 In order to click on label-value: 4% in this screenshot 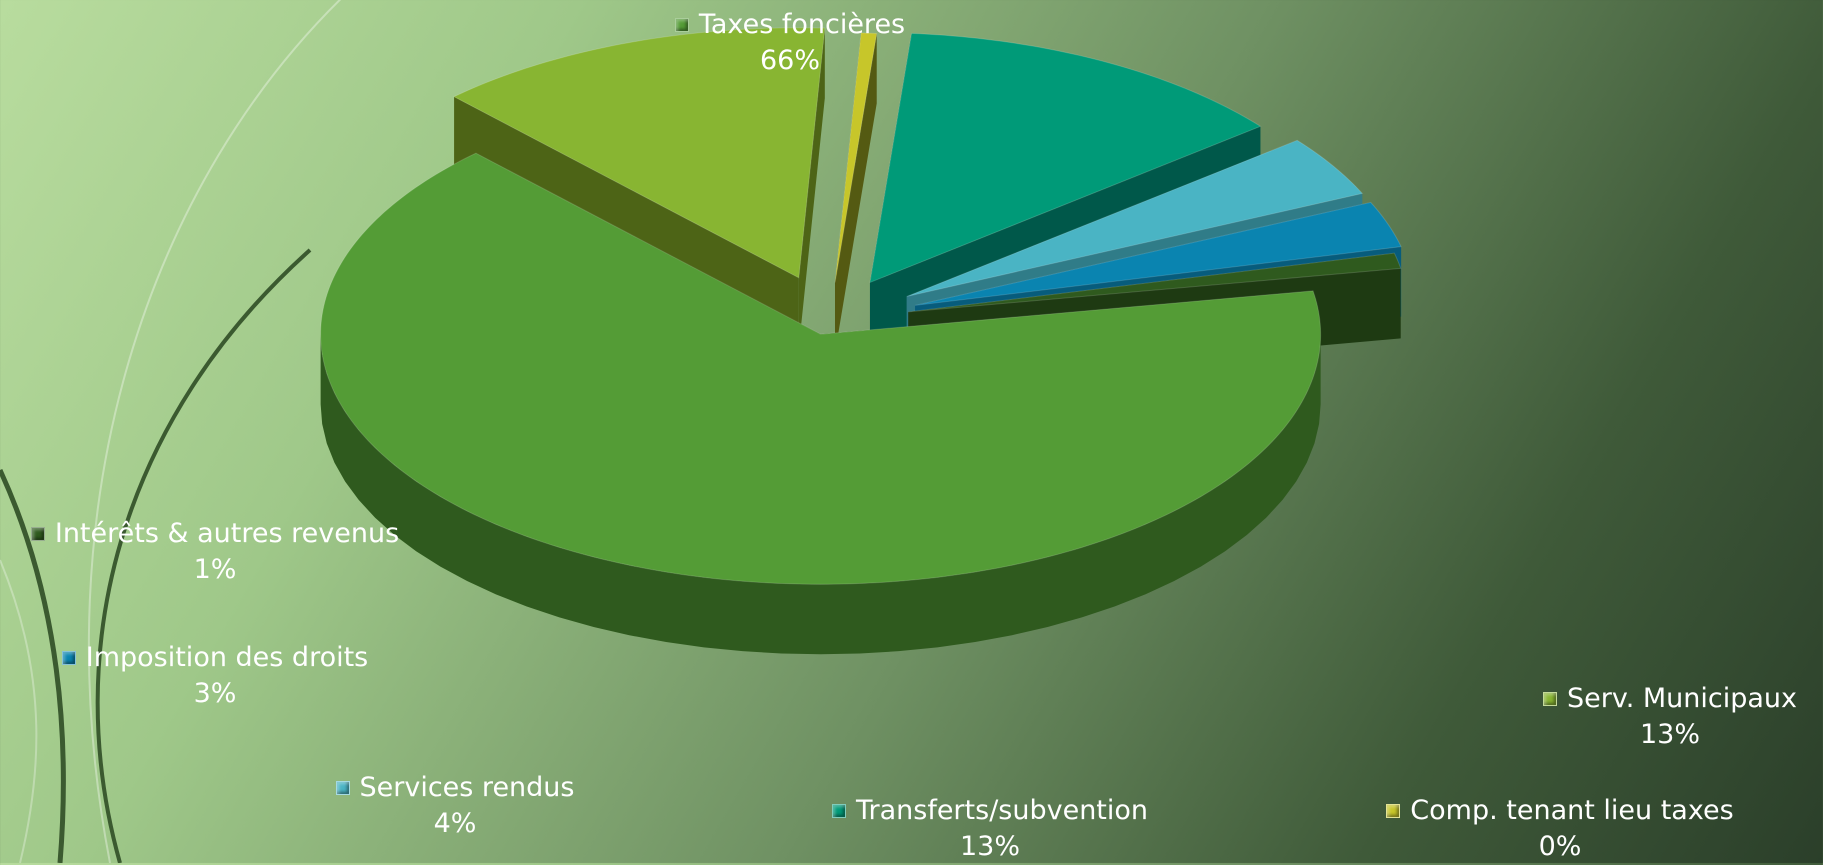, I will do `click(455, 823)`.